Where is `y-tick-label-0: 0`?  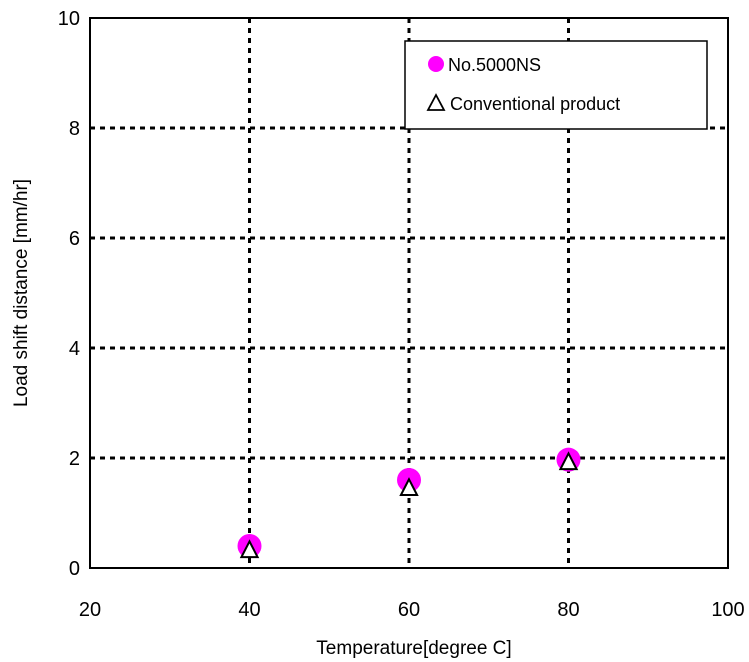
y-tick-label-0: 0 is located at coordinates (74, 569).